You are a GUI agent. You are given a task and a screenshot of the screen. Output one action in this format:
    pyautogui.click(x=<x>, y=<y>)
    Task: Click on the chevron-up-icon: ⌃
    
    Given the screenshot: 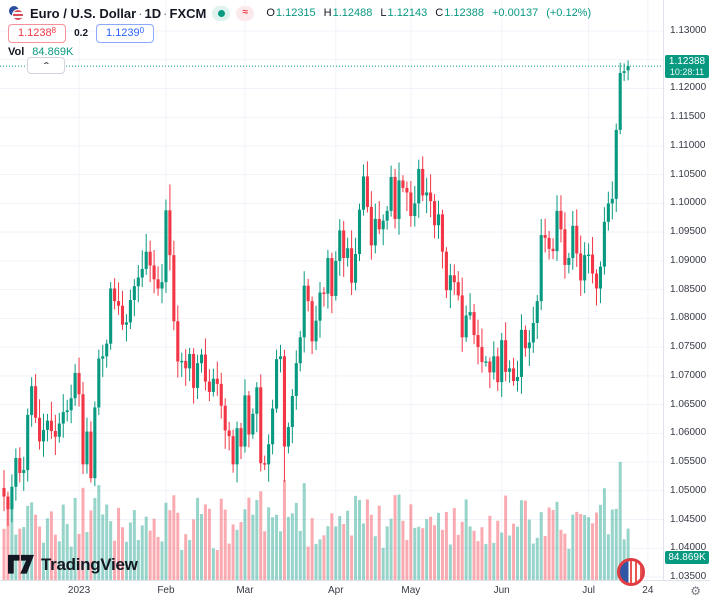 What is the action you would take?
    pyautogui.click(x=46, y=65)
    